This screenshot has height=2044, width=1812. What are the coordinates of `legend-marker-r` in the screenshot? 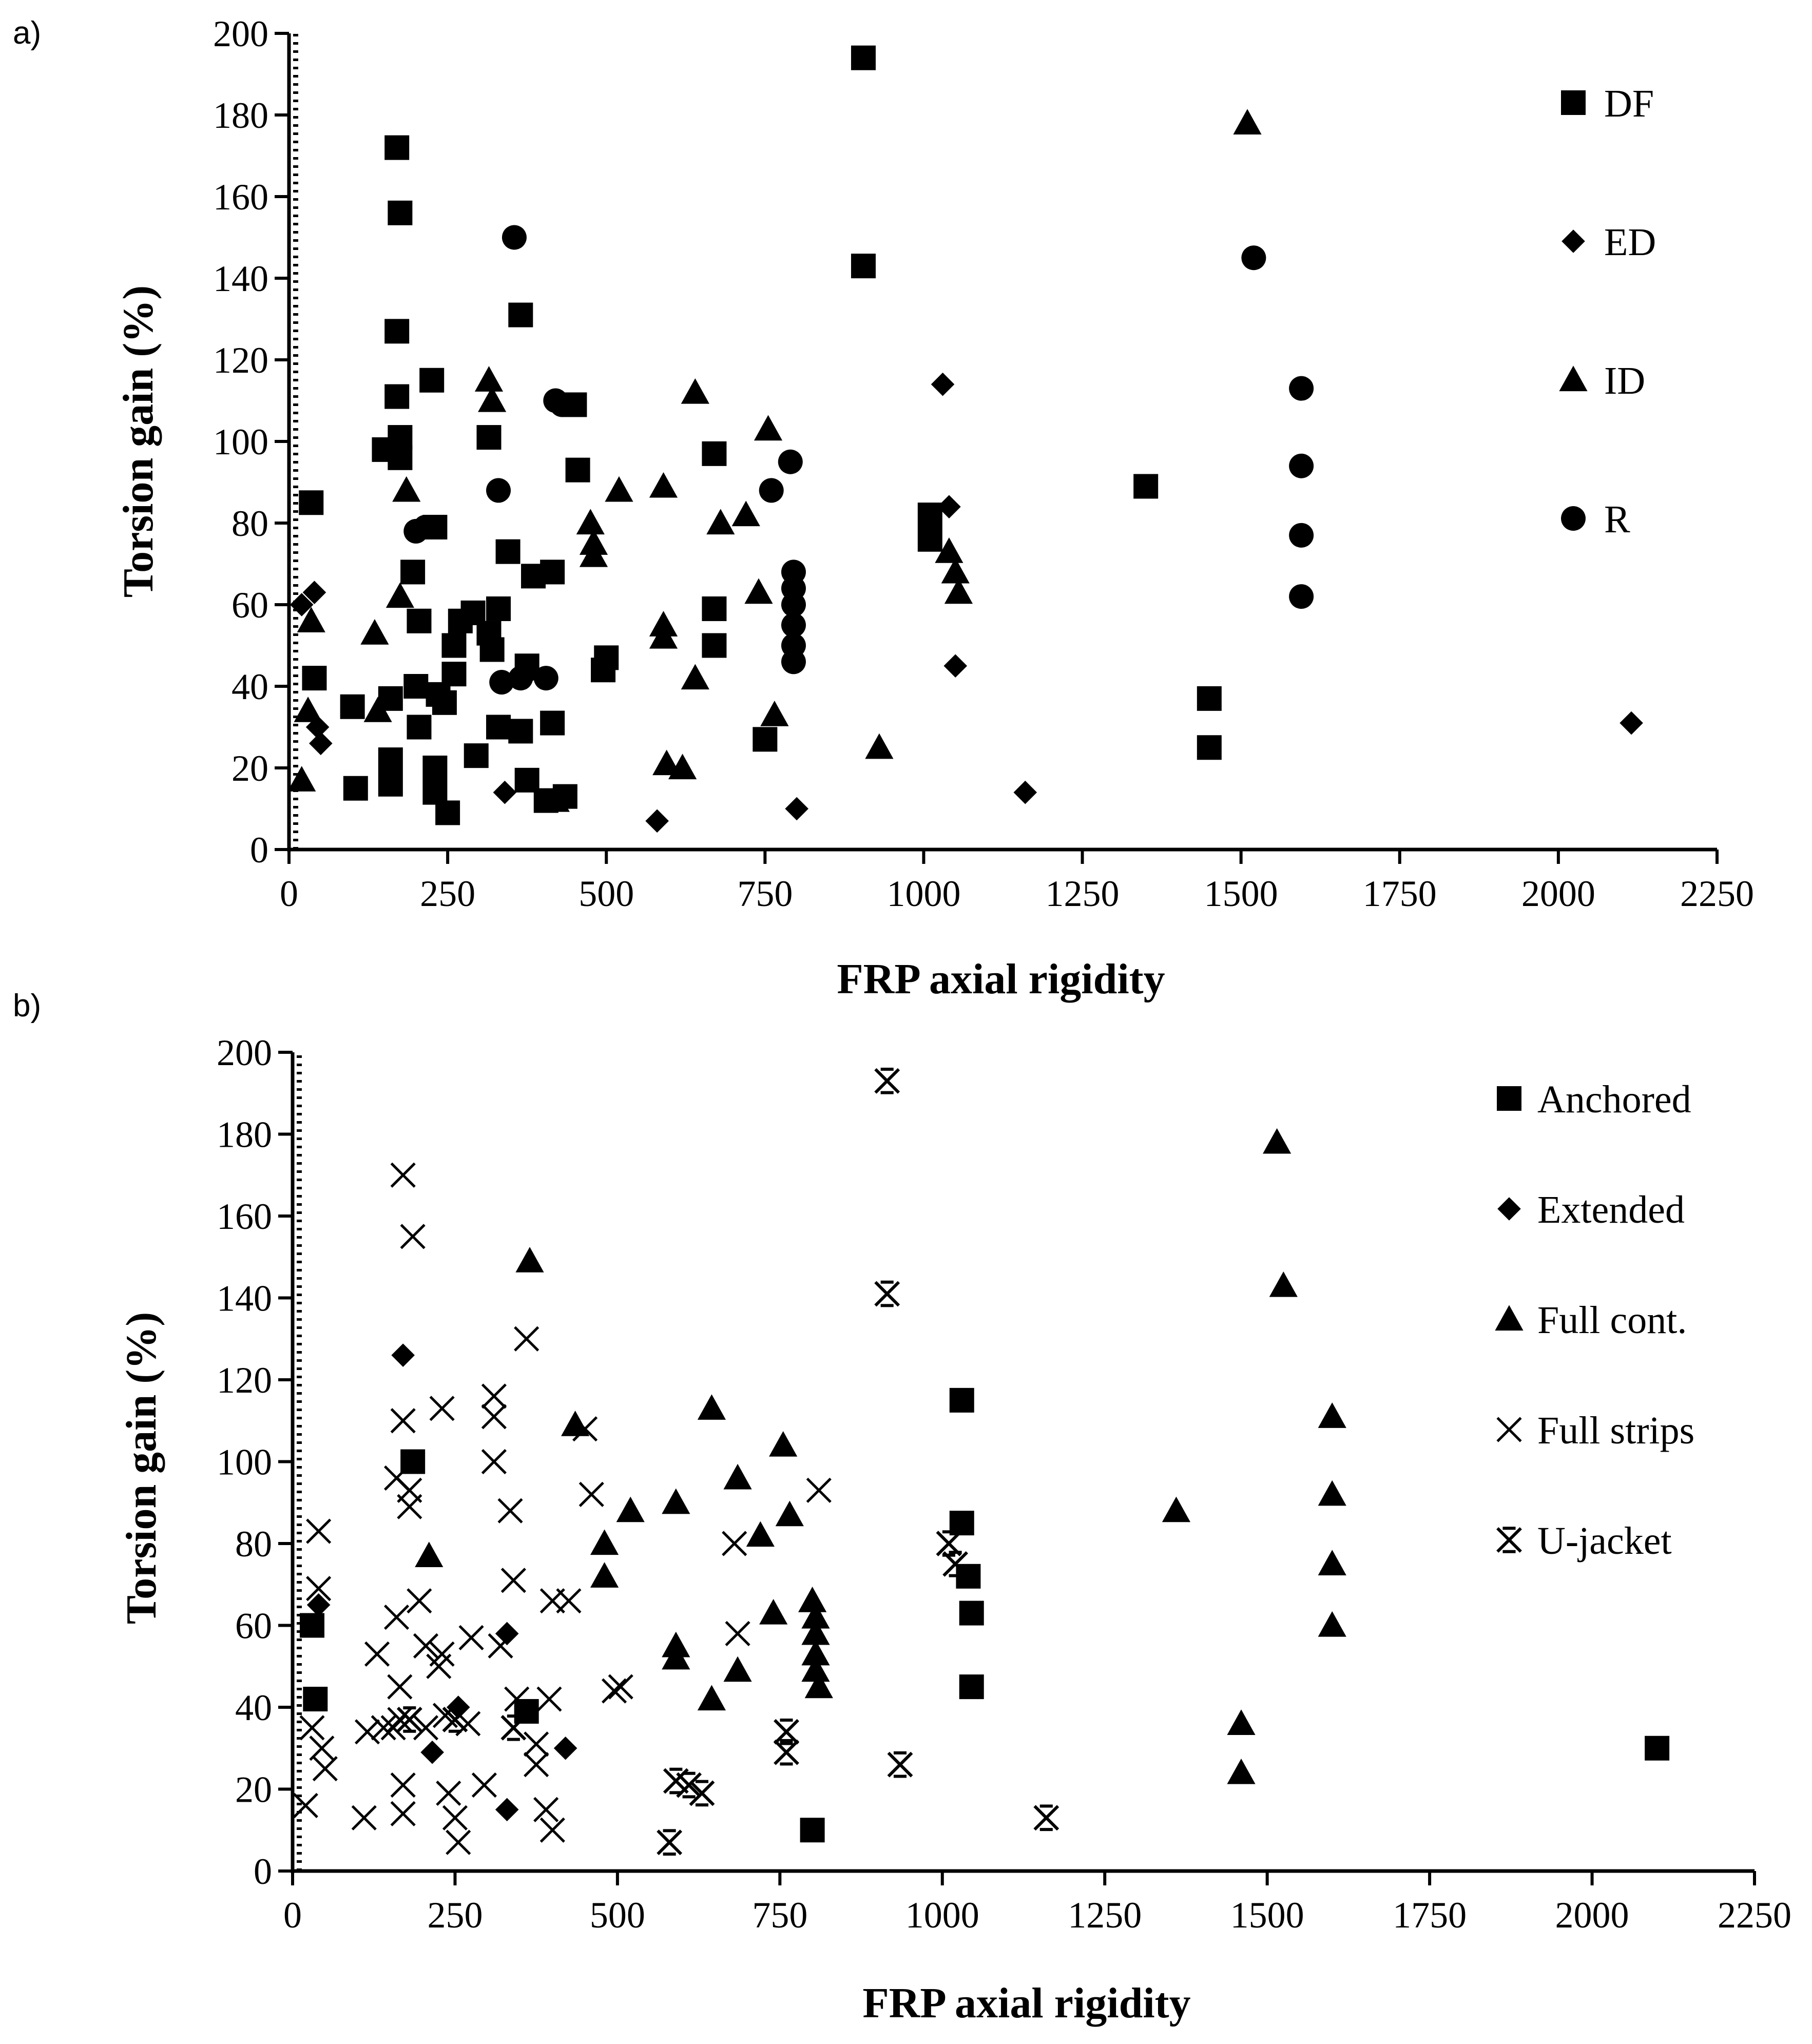 It's located at (1573, 518).